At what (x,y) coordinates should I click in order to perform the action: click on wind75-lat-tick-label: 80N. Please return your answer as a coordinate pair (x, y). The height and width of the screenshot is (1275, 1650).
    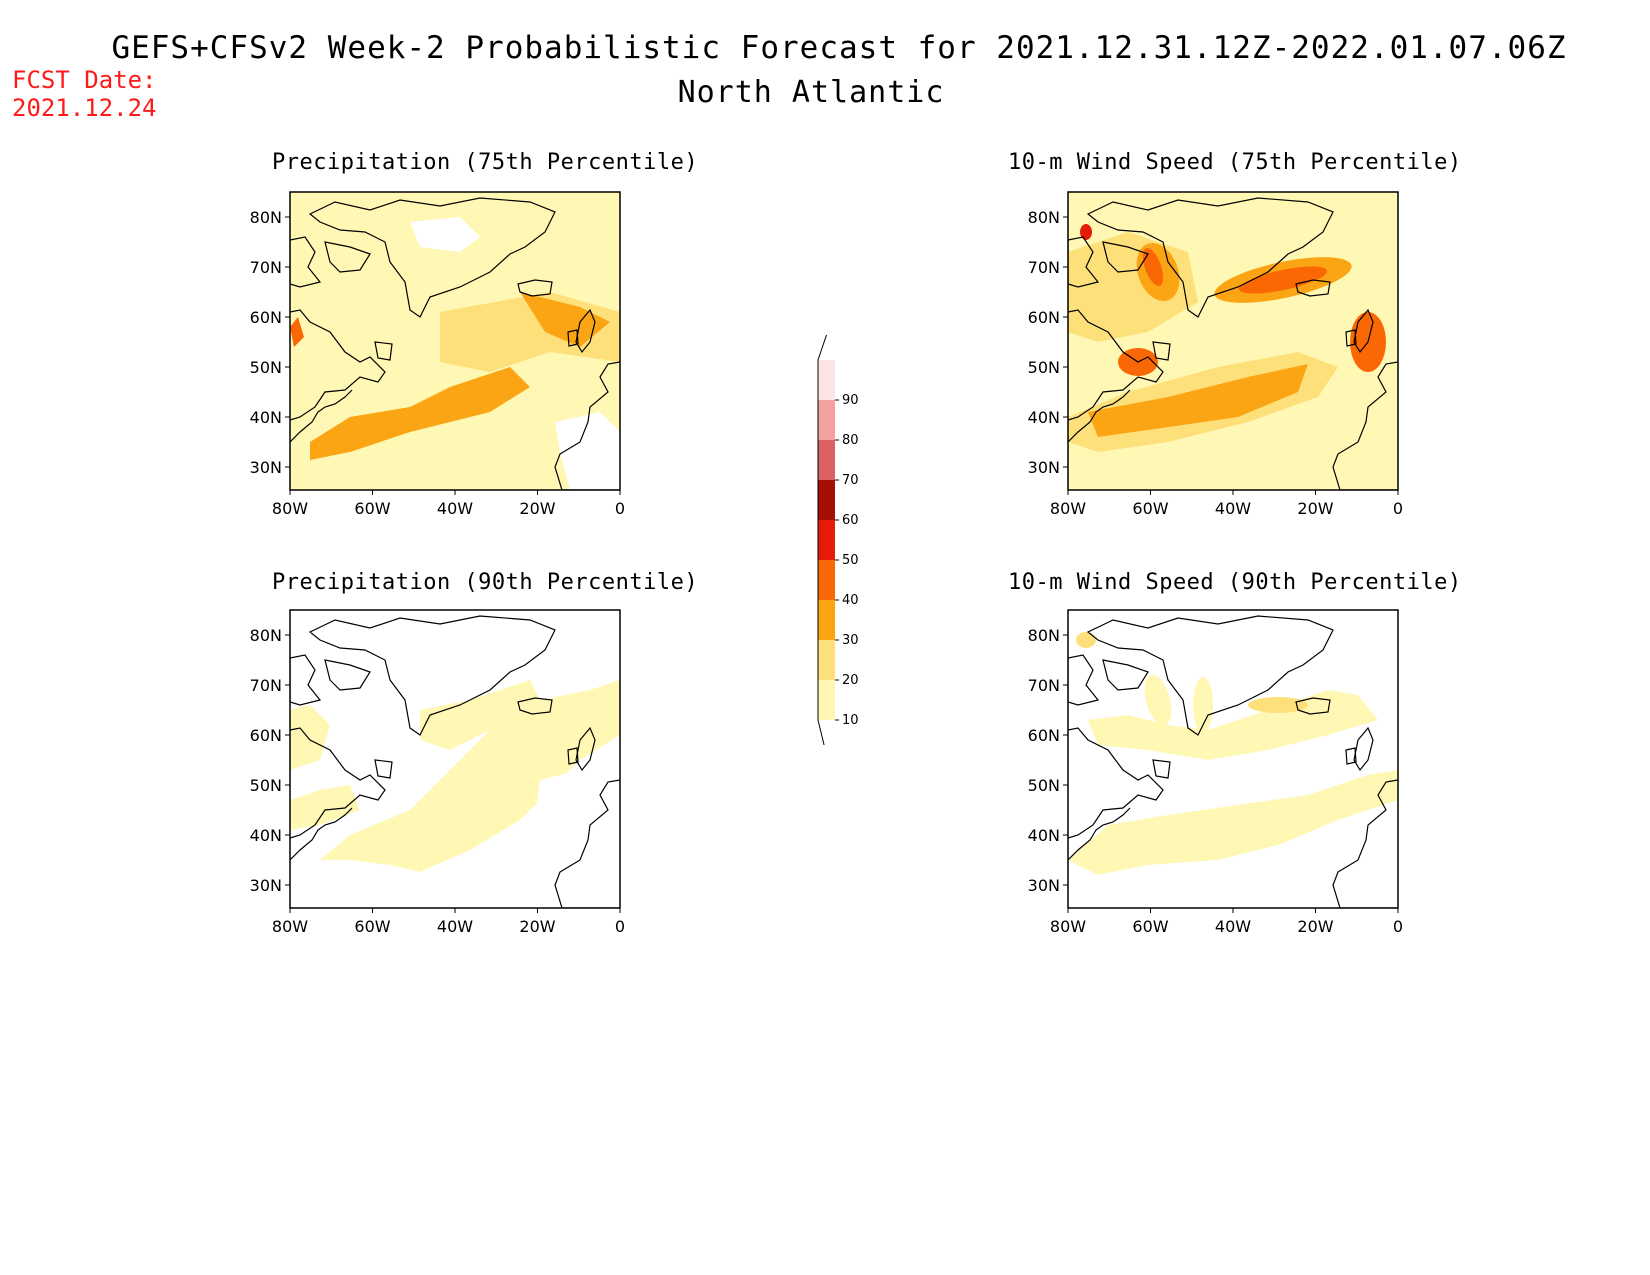
    Looking at the image, I should click on (1044, 217).